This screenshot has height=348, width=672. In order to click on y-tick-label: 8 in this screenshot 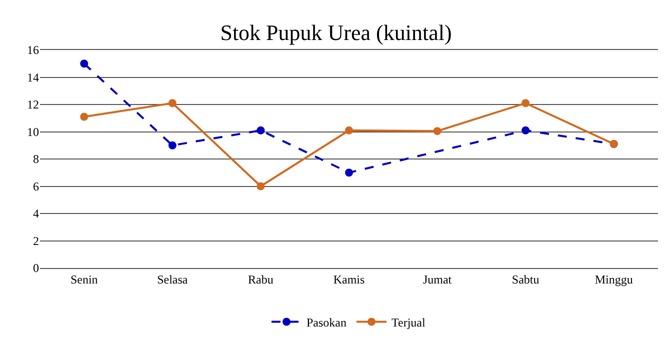, I will do `click(36, 159)`.